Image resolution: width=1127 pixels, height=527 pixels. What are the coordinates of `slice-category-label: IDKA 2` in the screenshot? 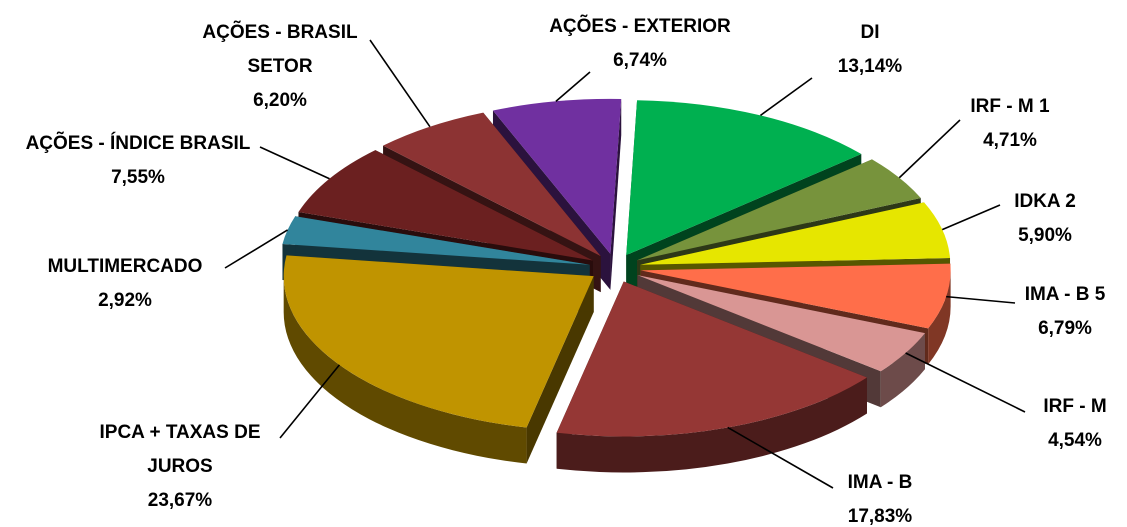 It's located at (1045, 201).